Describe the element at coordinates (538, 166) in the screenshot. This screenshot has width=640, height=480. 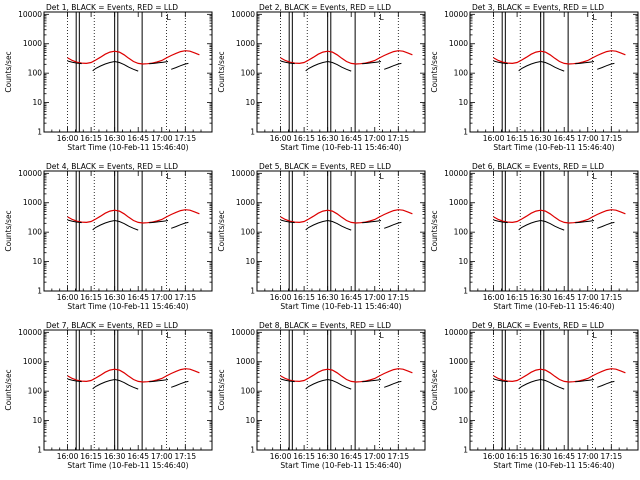
I see `panel-title: Det 6, BLACK = Events, RED = LLD` at that location.